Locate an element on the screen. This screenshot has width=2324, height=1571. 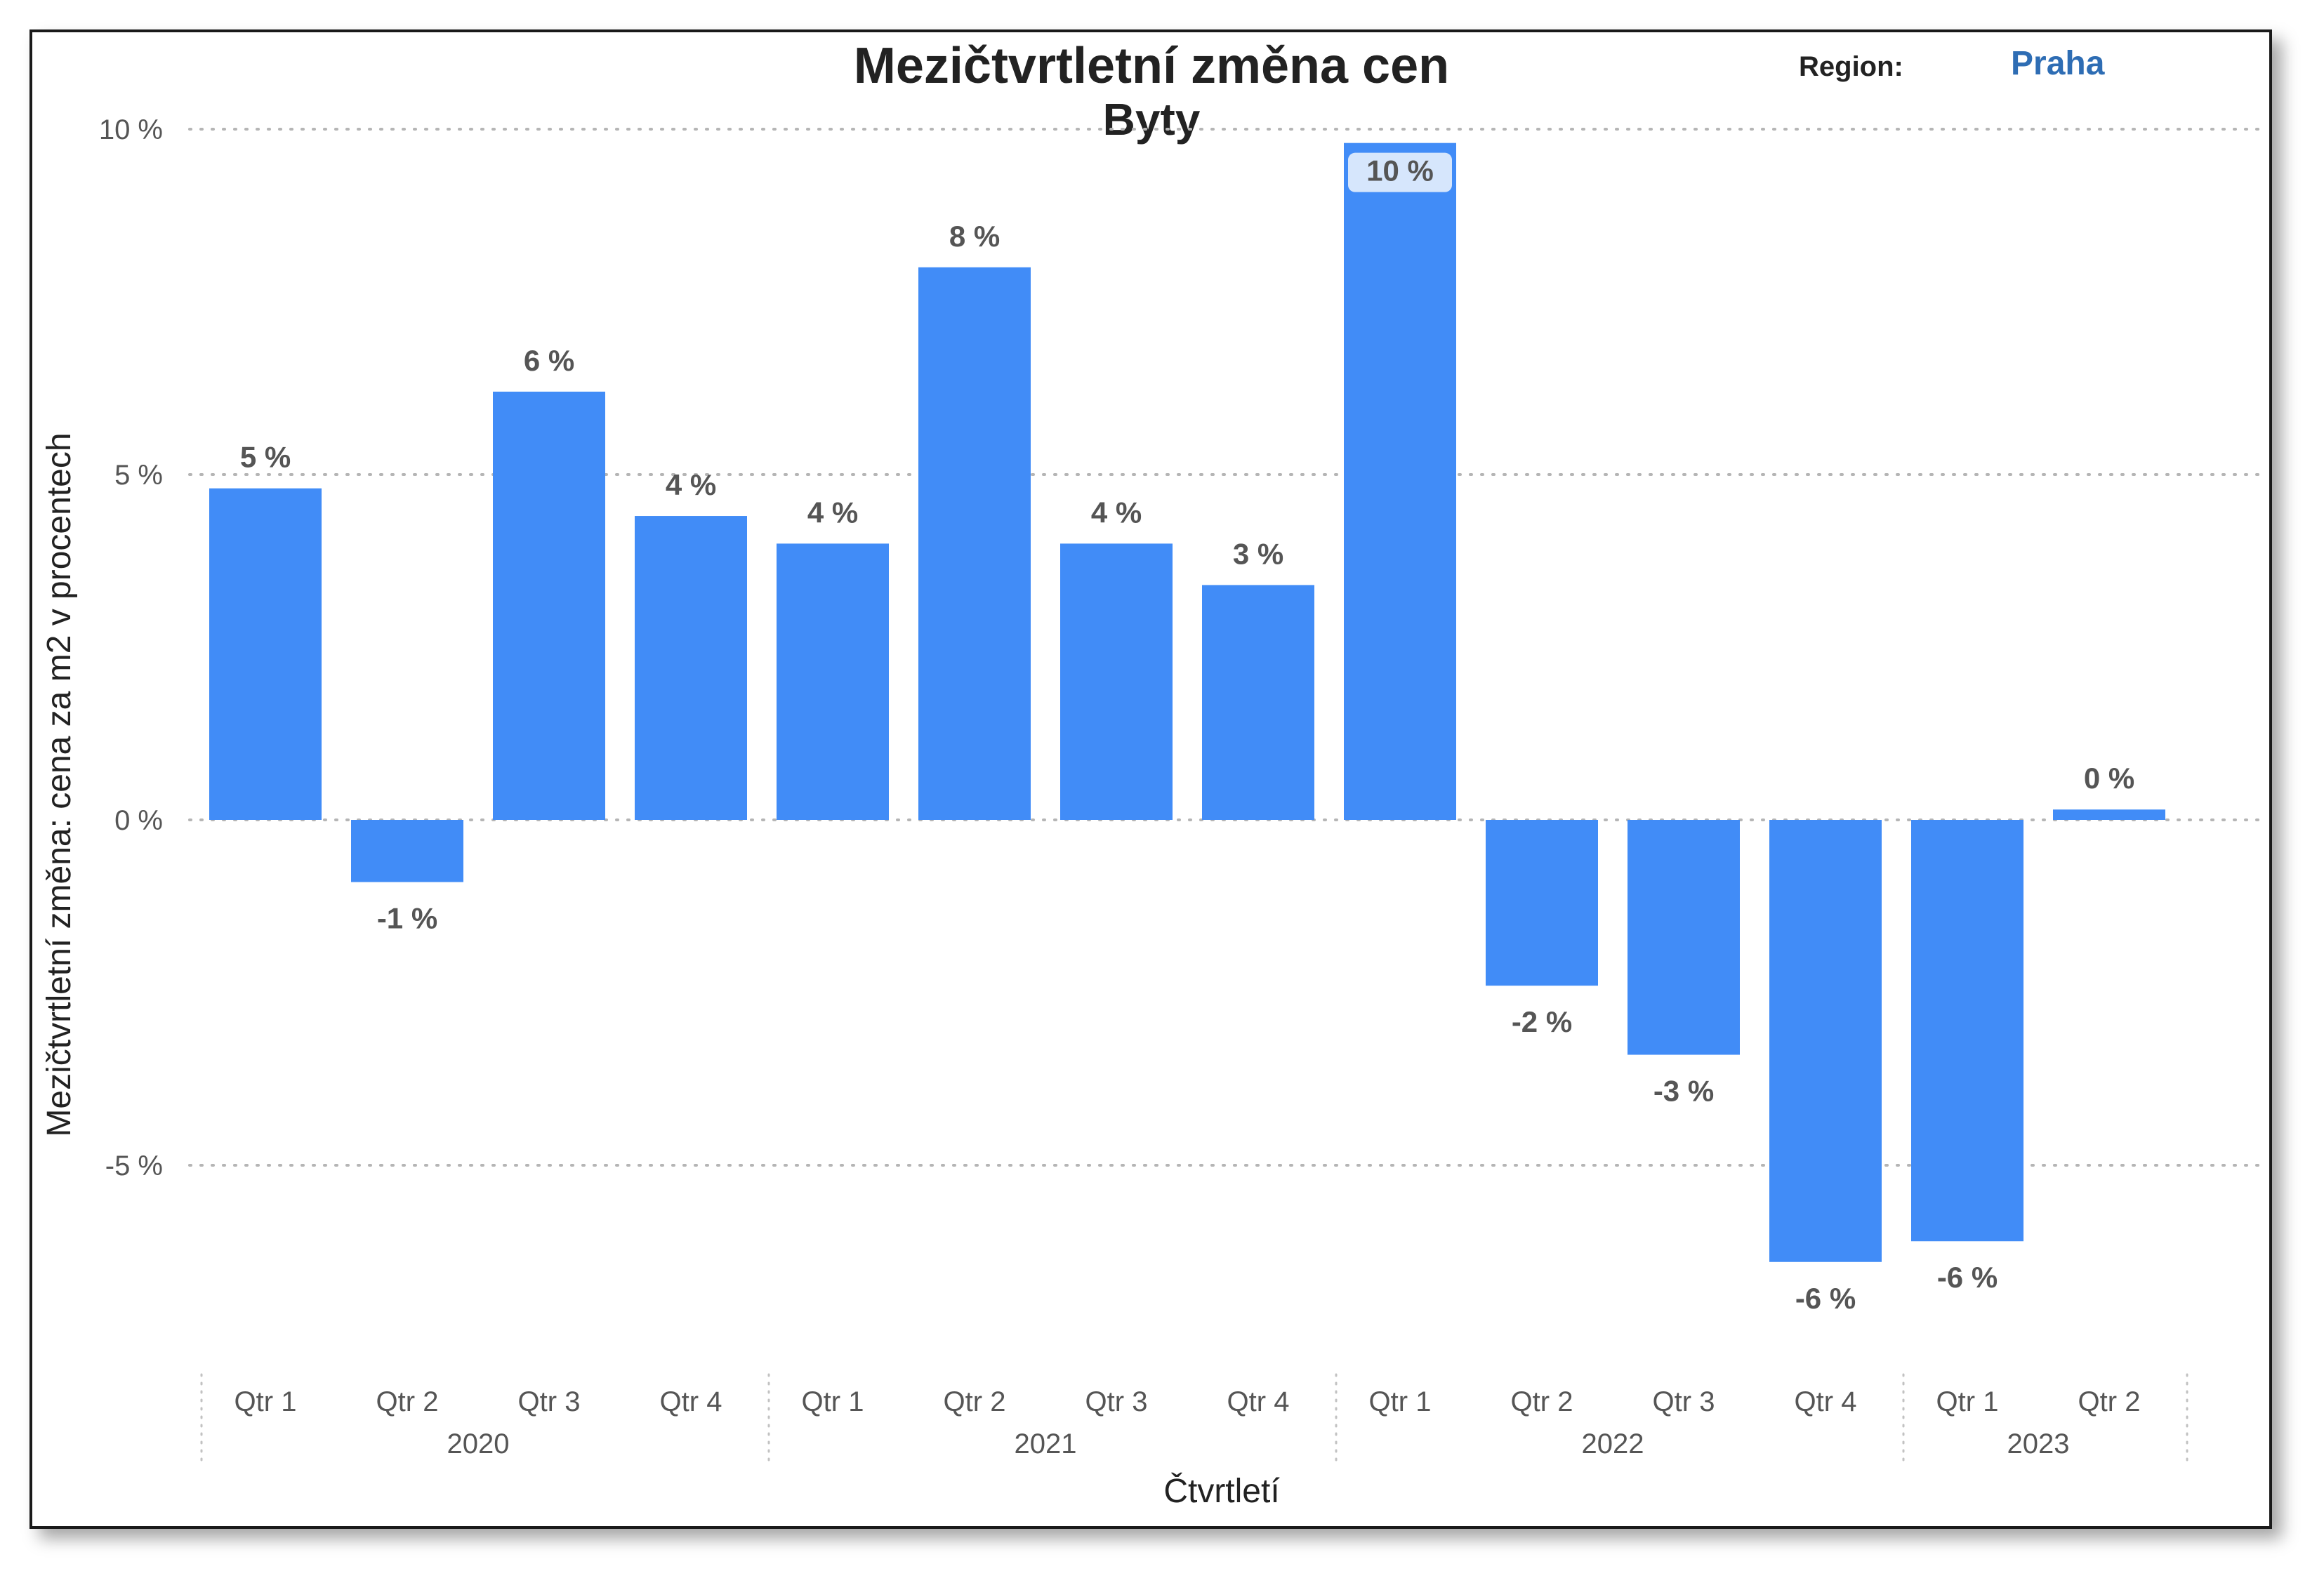
data-label: -3 % is located at coordinates (1683, 1091).